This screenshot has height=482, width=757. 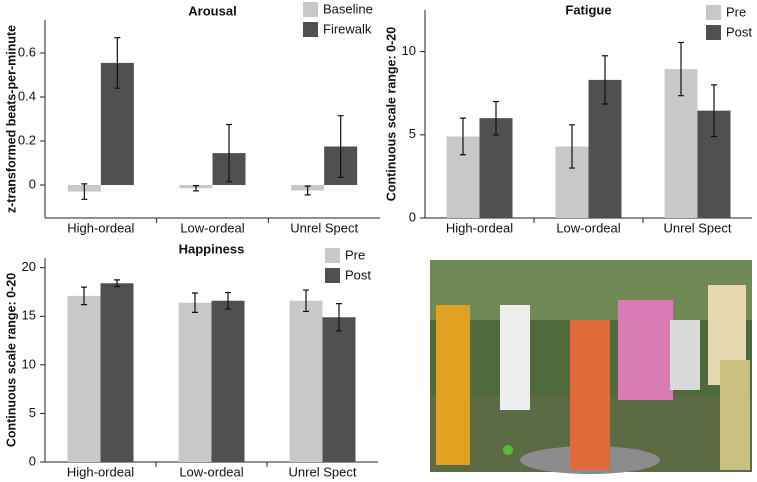 What do you see at coordinates (29, 266) in the screenshot?
I see `y-tick-label: 20` at bounding box center [29, 266].